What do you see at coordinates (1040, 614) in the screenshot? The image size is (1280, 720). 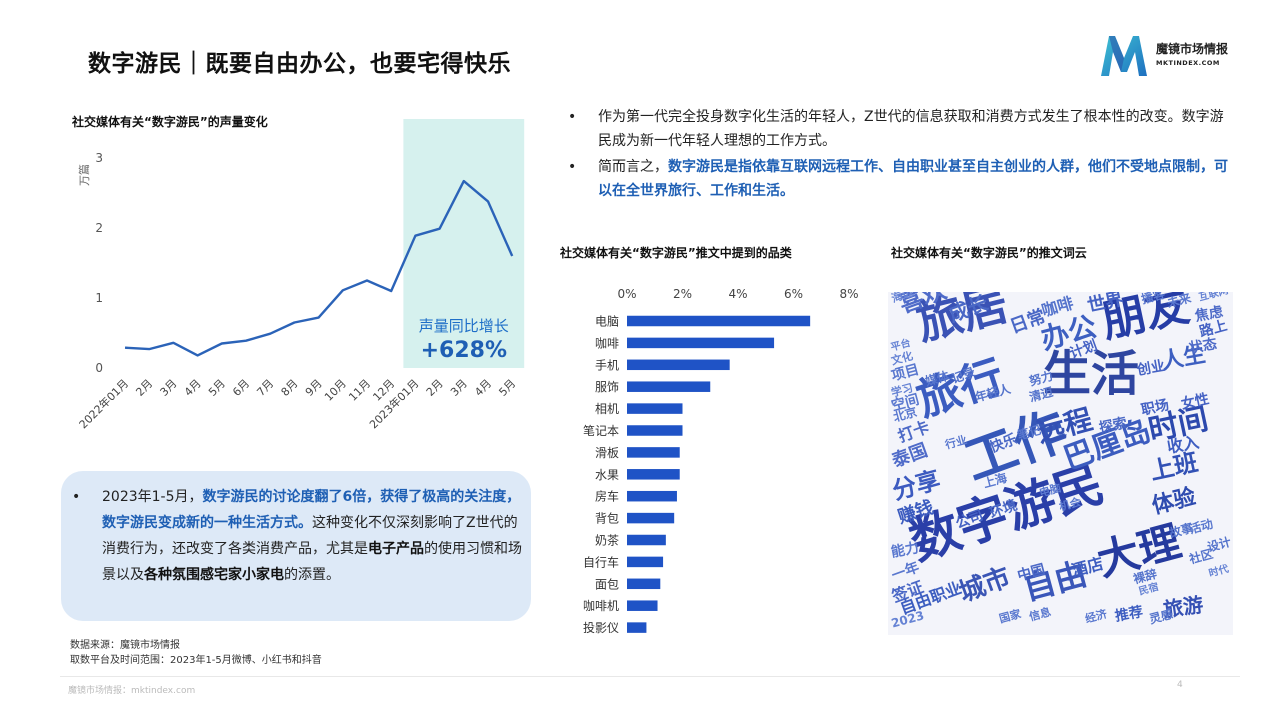 I see `cloud-word: 信息` at bounding box center [1040, 614].